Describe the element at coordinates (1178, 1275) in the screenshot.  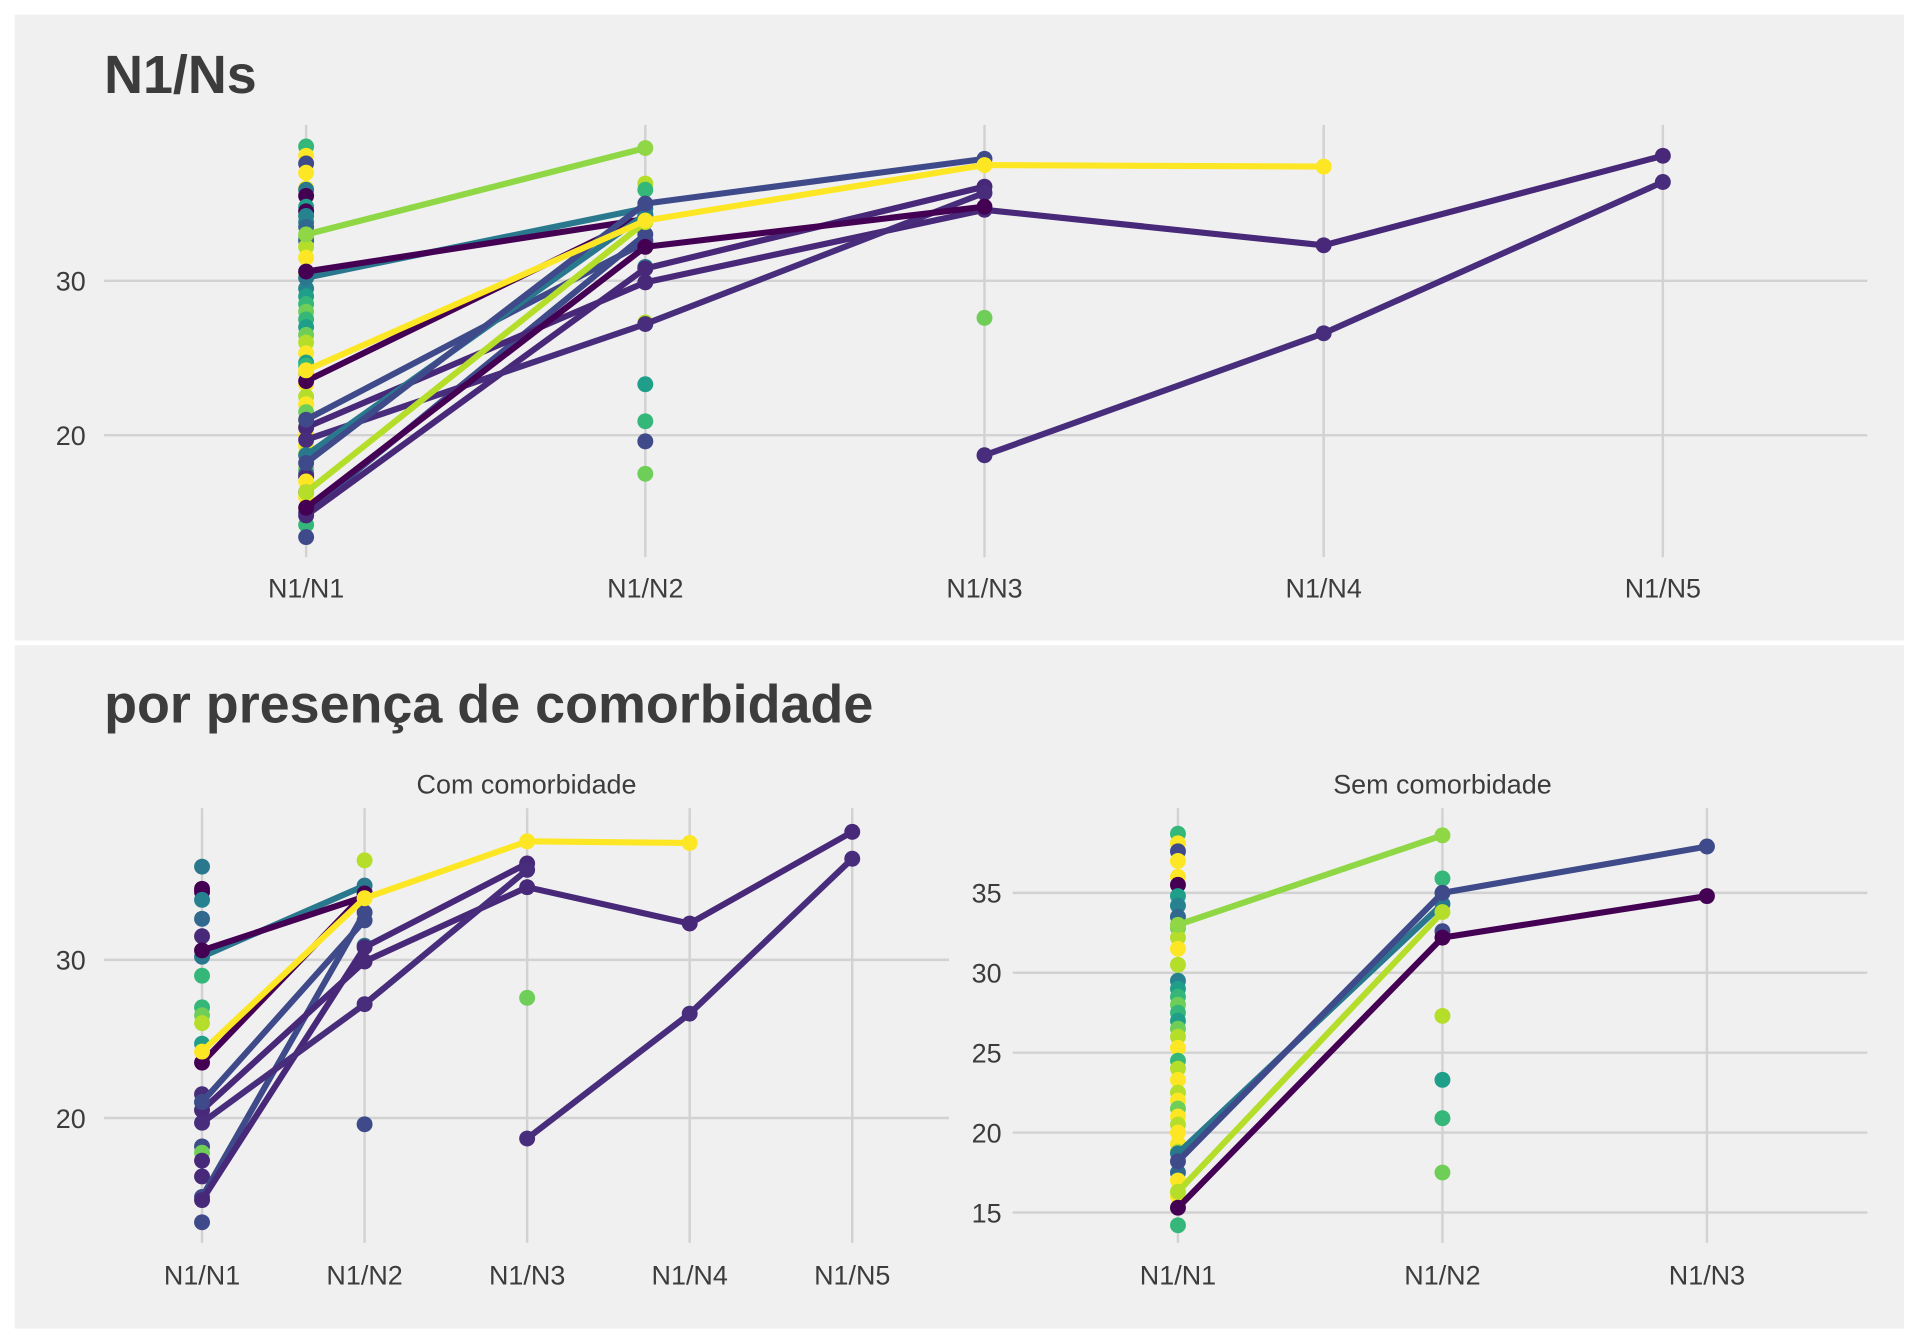
I see `x-tick-label: N1/N1` at that location.